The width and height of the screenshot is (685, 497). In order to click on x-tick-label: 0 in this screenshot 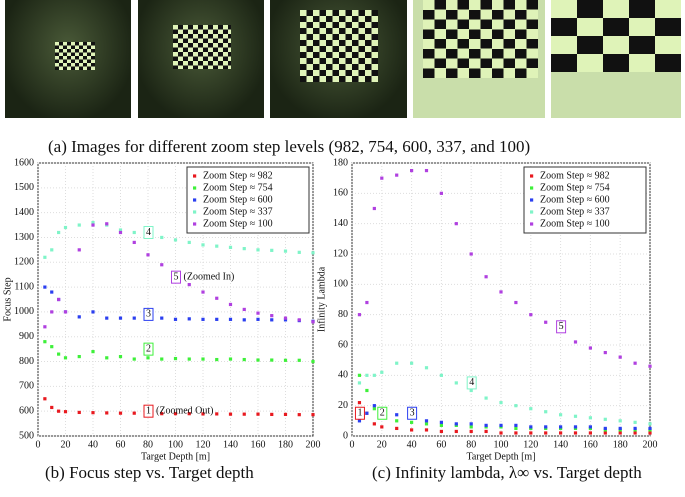, I will do `click(38, 444)`.